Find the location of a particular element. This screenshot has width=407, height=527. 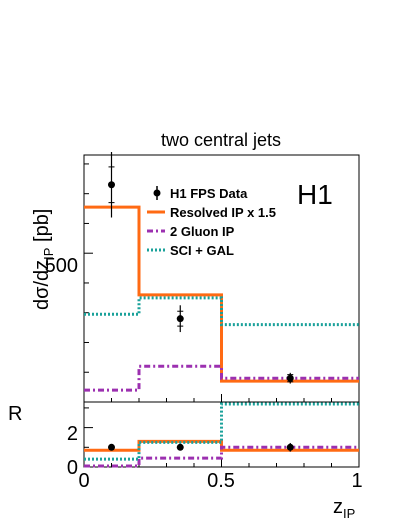

main-ytick-label-500: 500 is located at coordinates (61, 266).